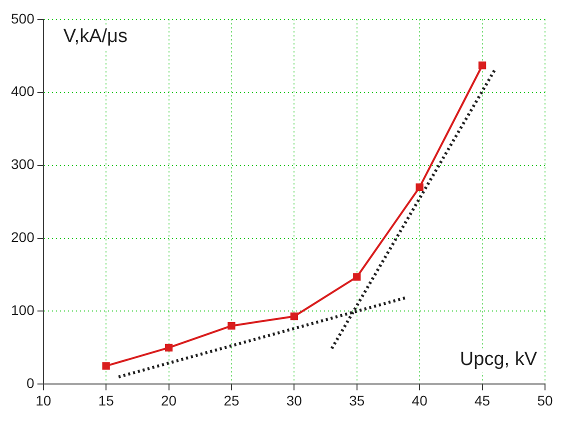  Describe the element at coordinates (294, 400) in the screenshot. I see `x-tick-label: 30` at that location.